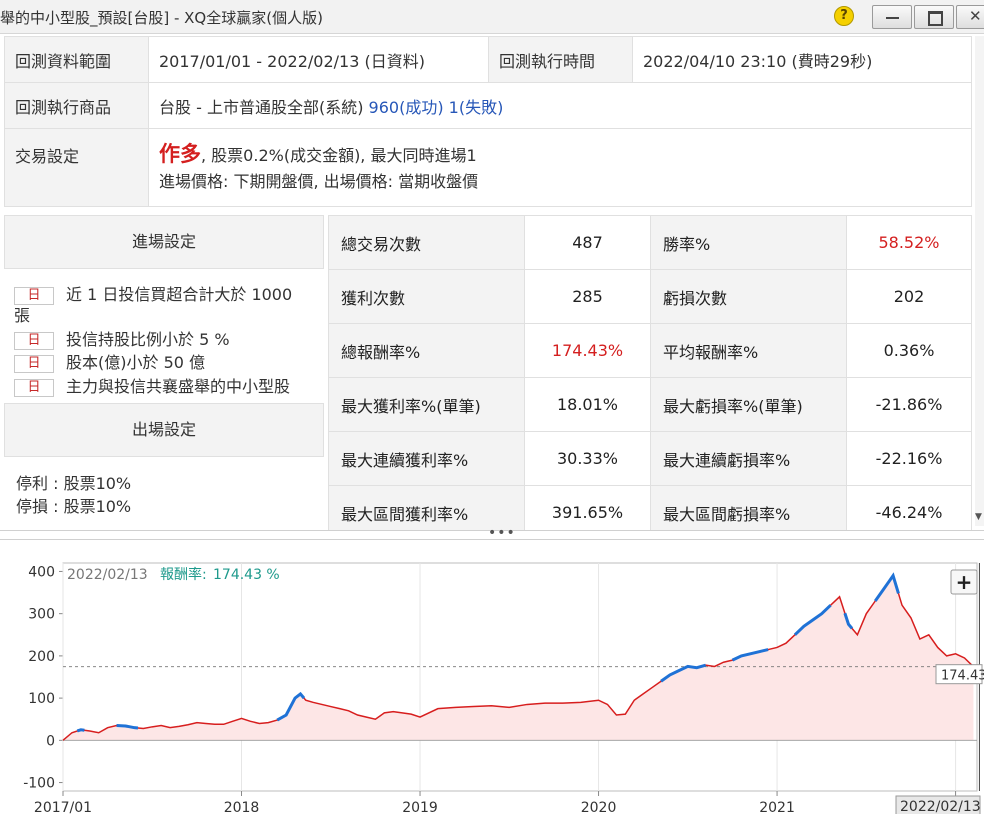 The image size is (984, 814). I want to click on stat-value: 0.36%, so click(909, 350).